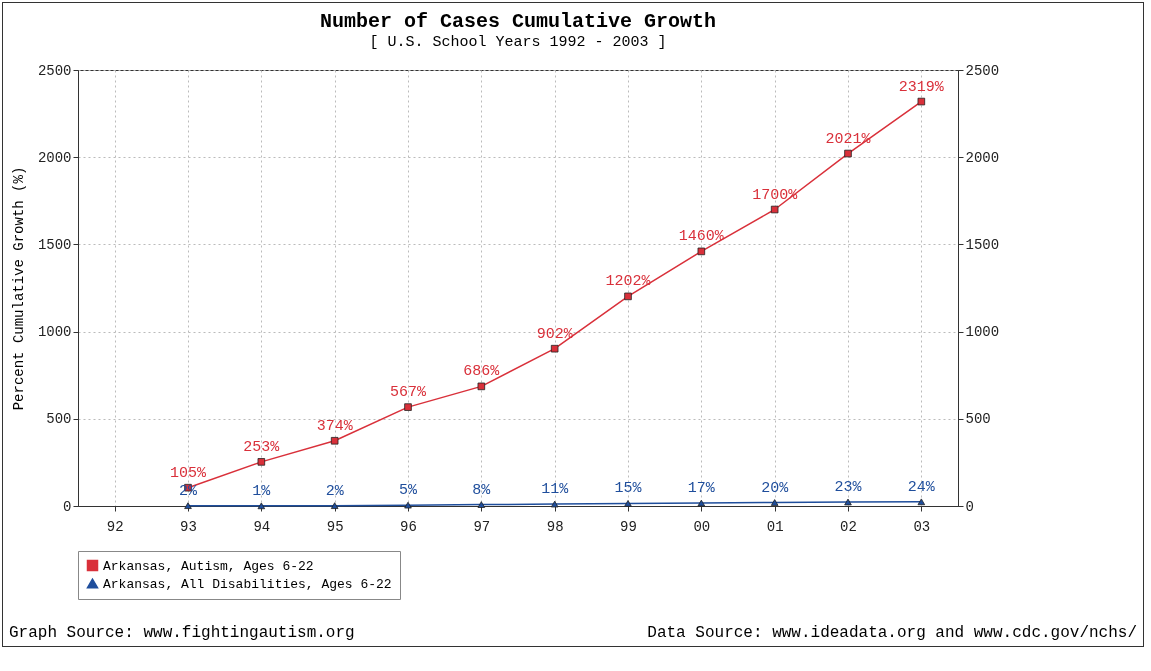 This screenshot has height=671, width=1151. Describe the element at coordinates (628, 526) in the screenshot. I see `x-tick-label: 99` at that location.